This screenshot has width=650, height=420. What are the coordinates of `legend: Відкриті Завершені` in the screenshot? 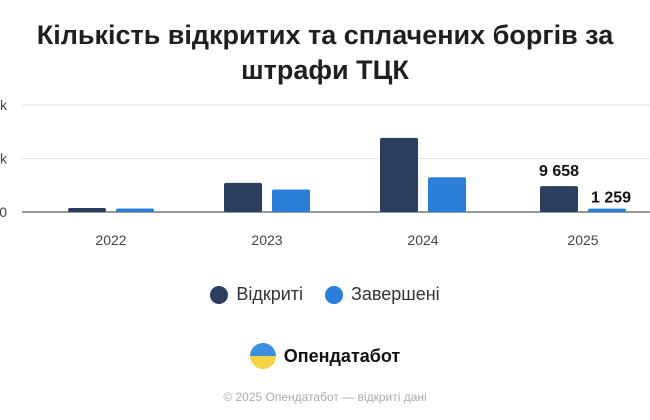 It's located at (325, 294).